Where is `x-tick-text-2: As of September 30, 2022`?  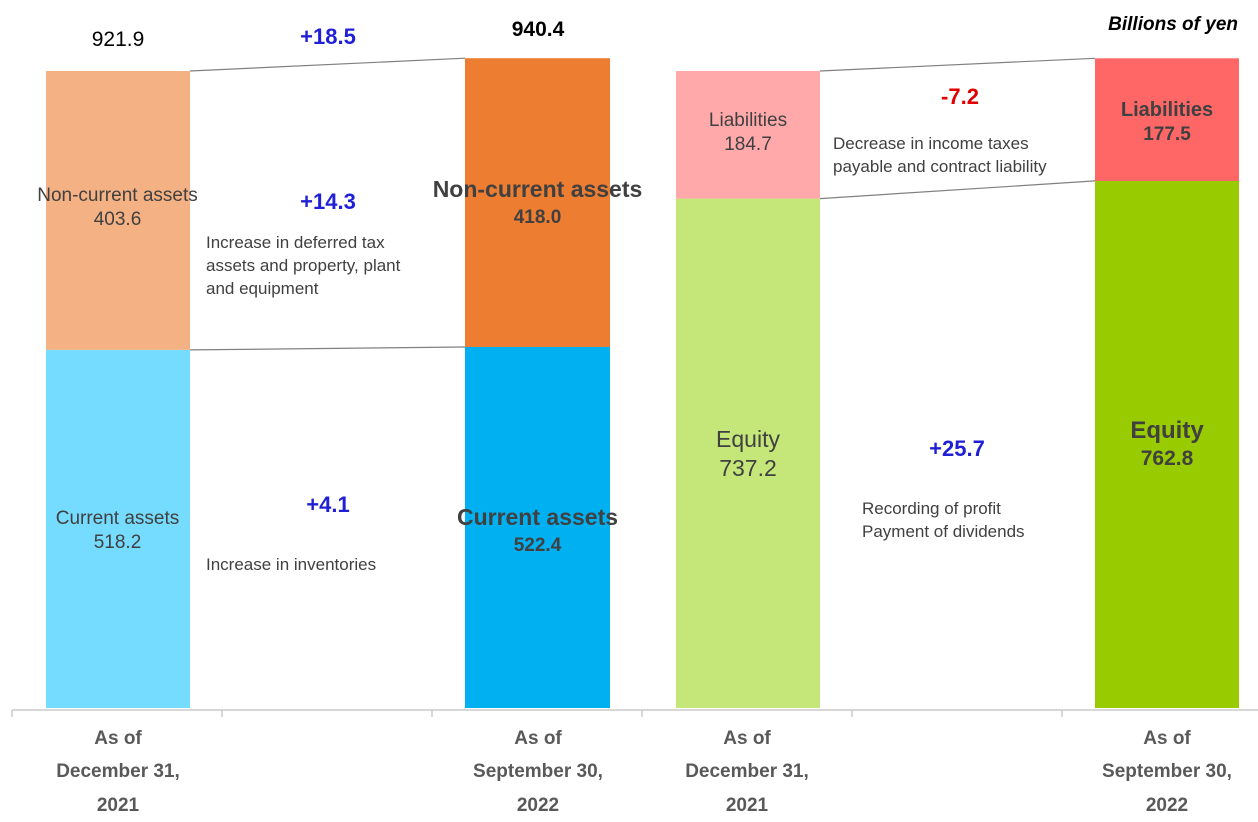 x-tick-text-2: As of September 30, 2022 is located at coordinates (538, 772).